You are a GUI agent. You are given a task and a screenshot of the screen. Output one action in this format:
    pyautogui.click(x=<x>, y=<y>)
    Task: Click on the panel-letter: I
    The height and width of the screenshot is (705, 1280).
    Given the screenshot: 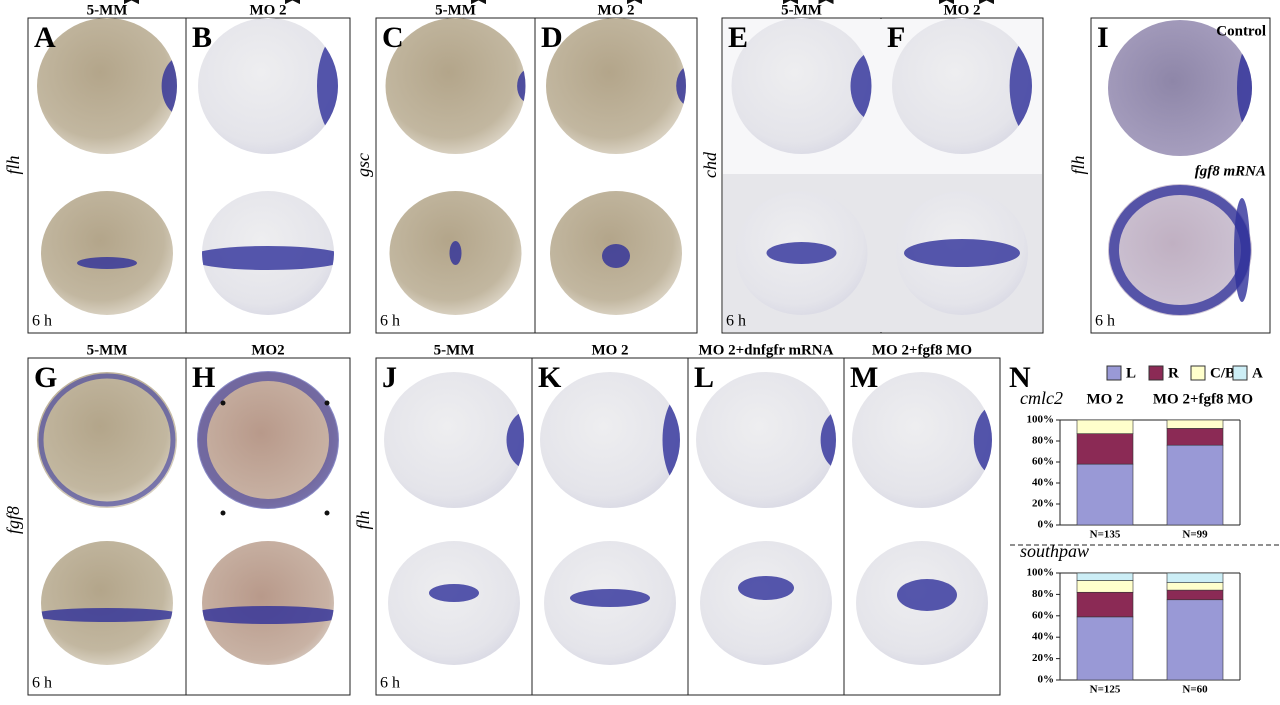 What is the action you would take?
    pyautogui.click(x=1103, y=37)
    